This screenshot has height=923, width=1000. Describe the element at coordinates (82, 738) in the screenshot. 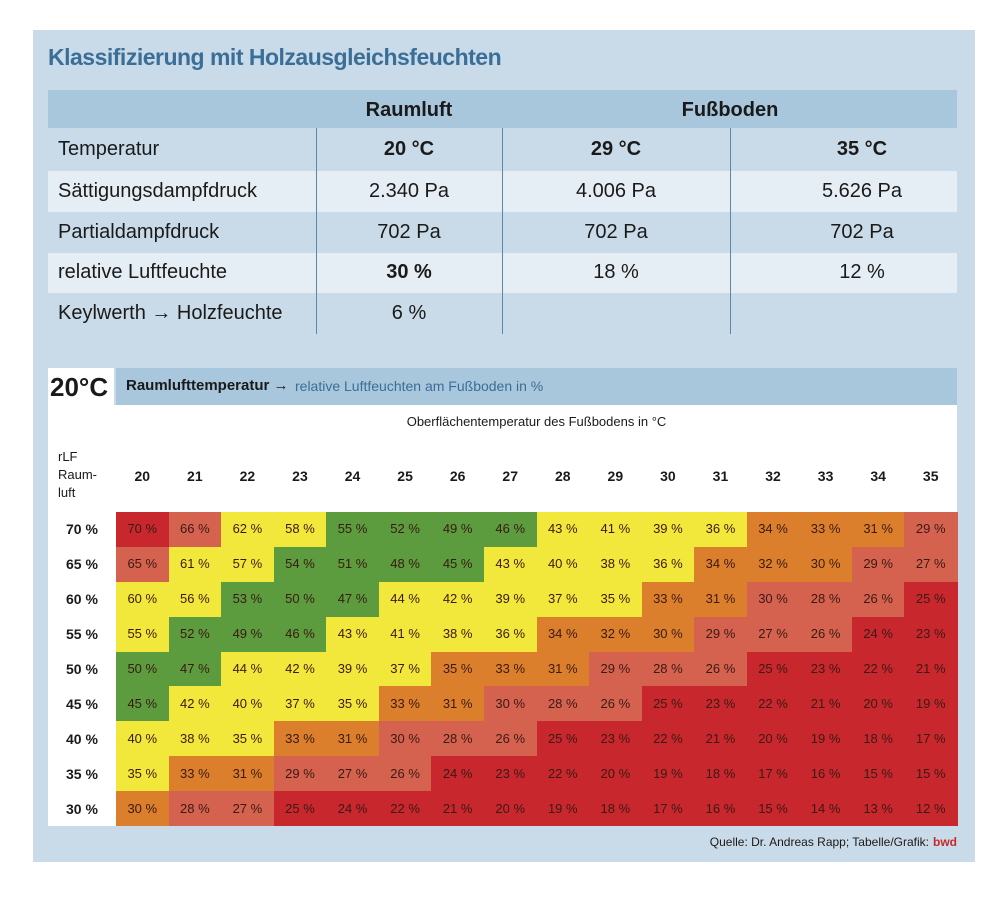

I see `row-label: 40 %` at that location.